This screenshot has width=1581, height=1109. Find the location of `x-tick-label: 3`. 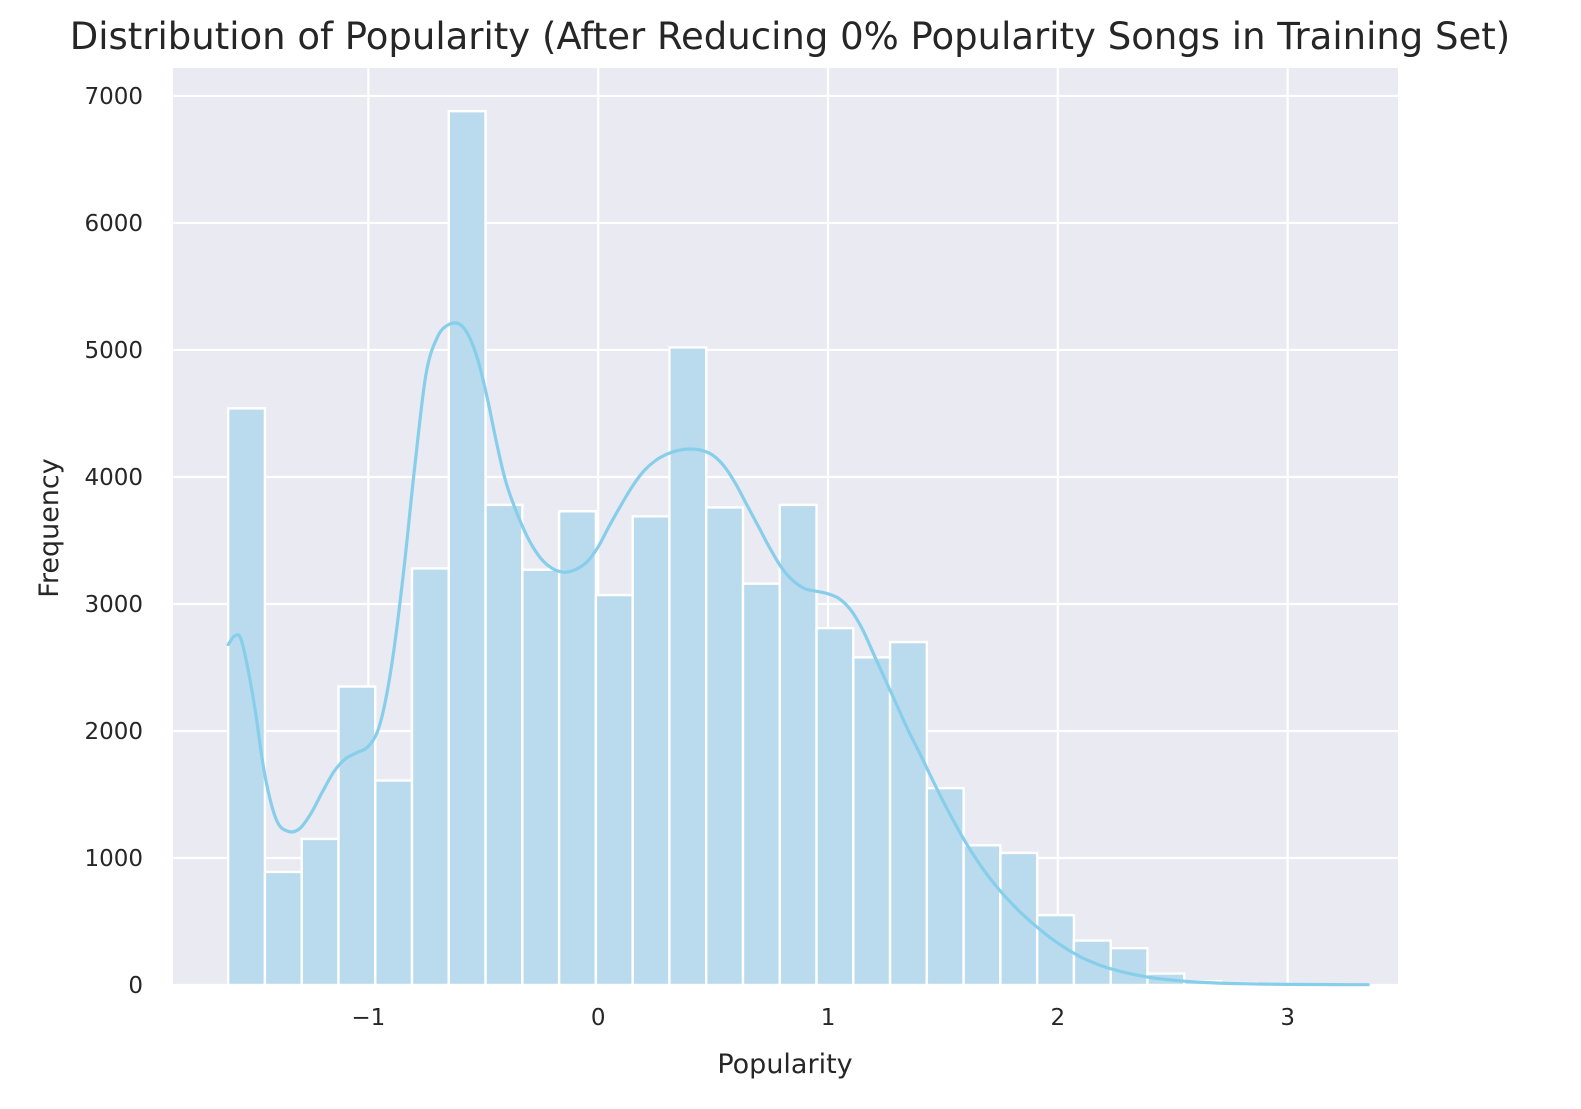

x-tick-label: 3 is located at coordinates (1287, 1018).